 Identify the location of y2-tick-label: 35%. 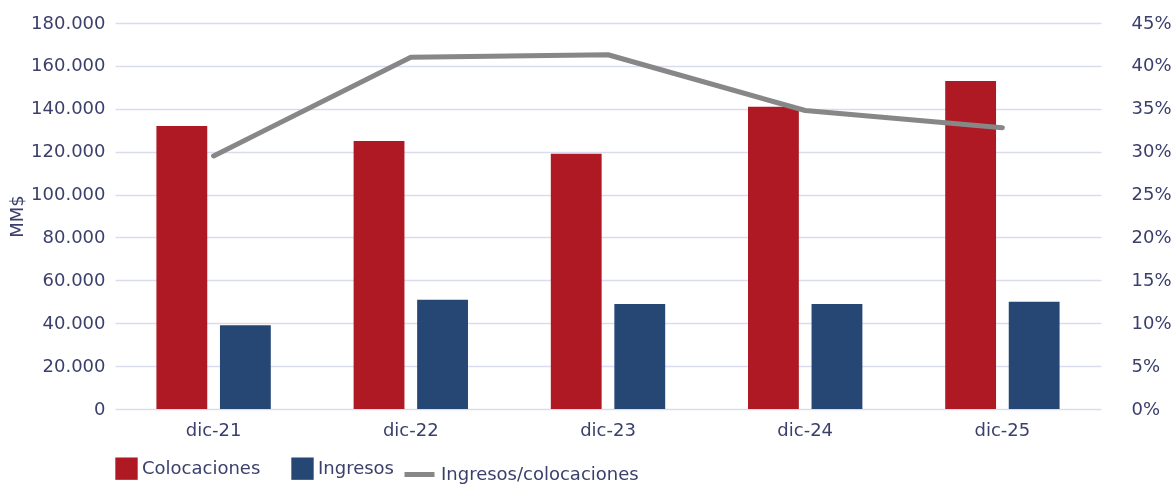
(1151, 108).